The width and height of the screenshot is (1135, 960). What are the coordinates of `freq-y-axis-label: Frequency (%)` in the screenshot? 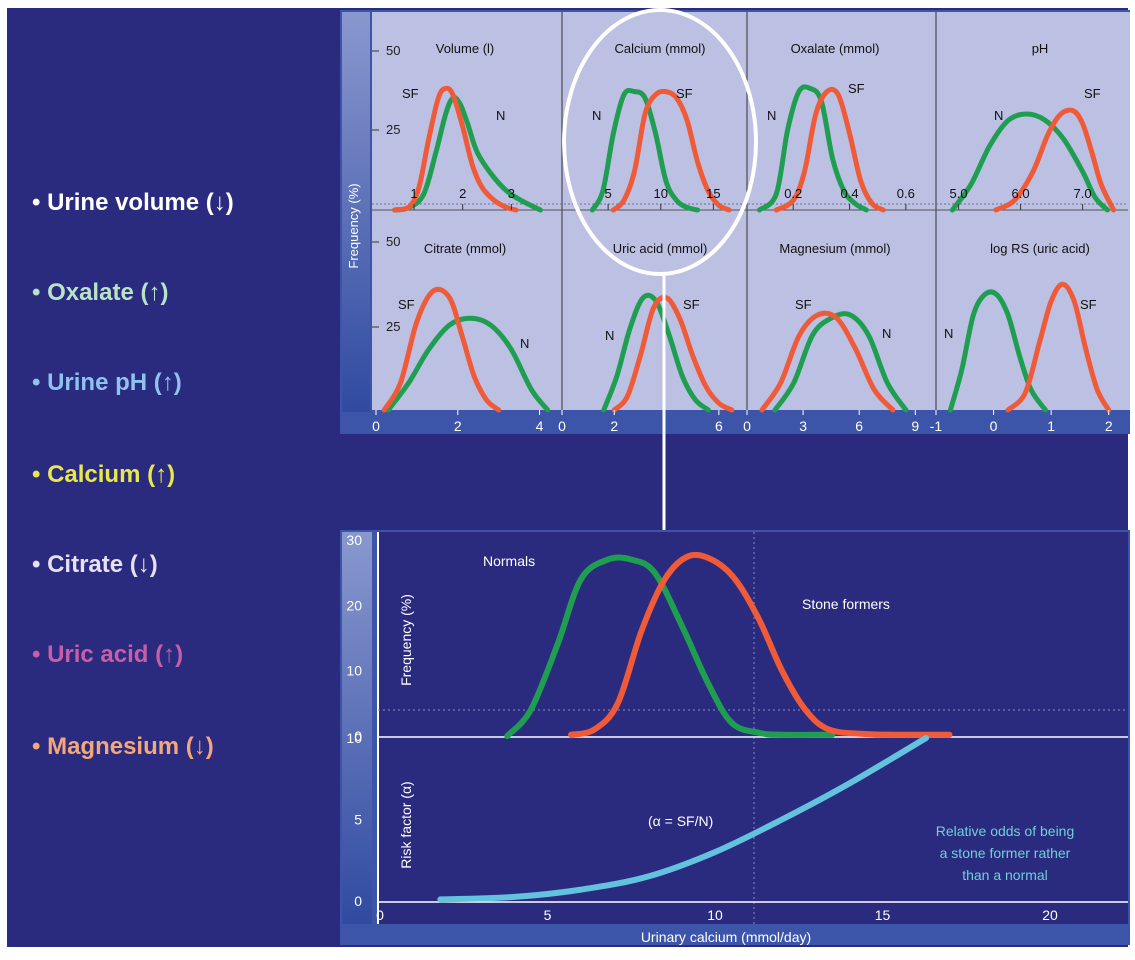 It's located at (406, 640).